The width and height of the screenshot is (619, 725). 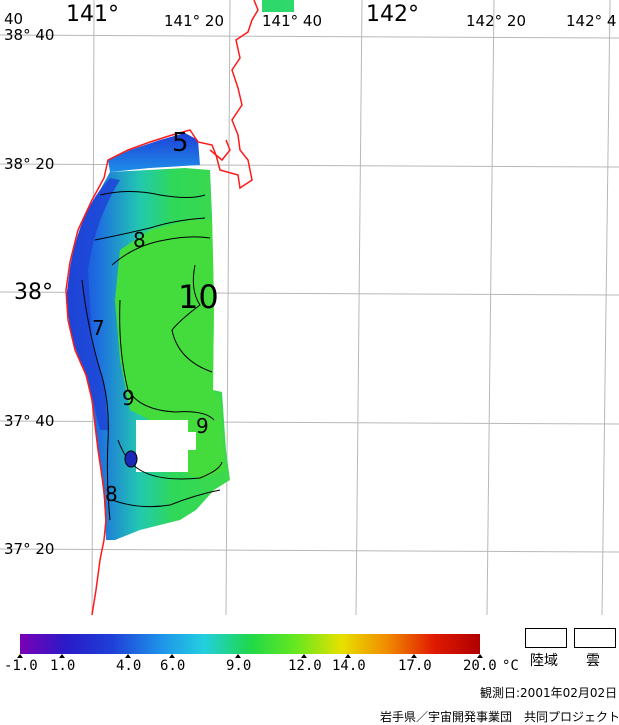 I want to click on colorbar-tick-label: 20.0, so click(x=480, y=666).